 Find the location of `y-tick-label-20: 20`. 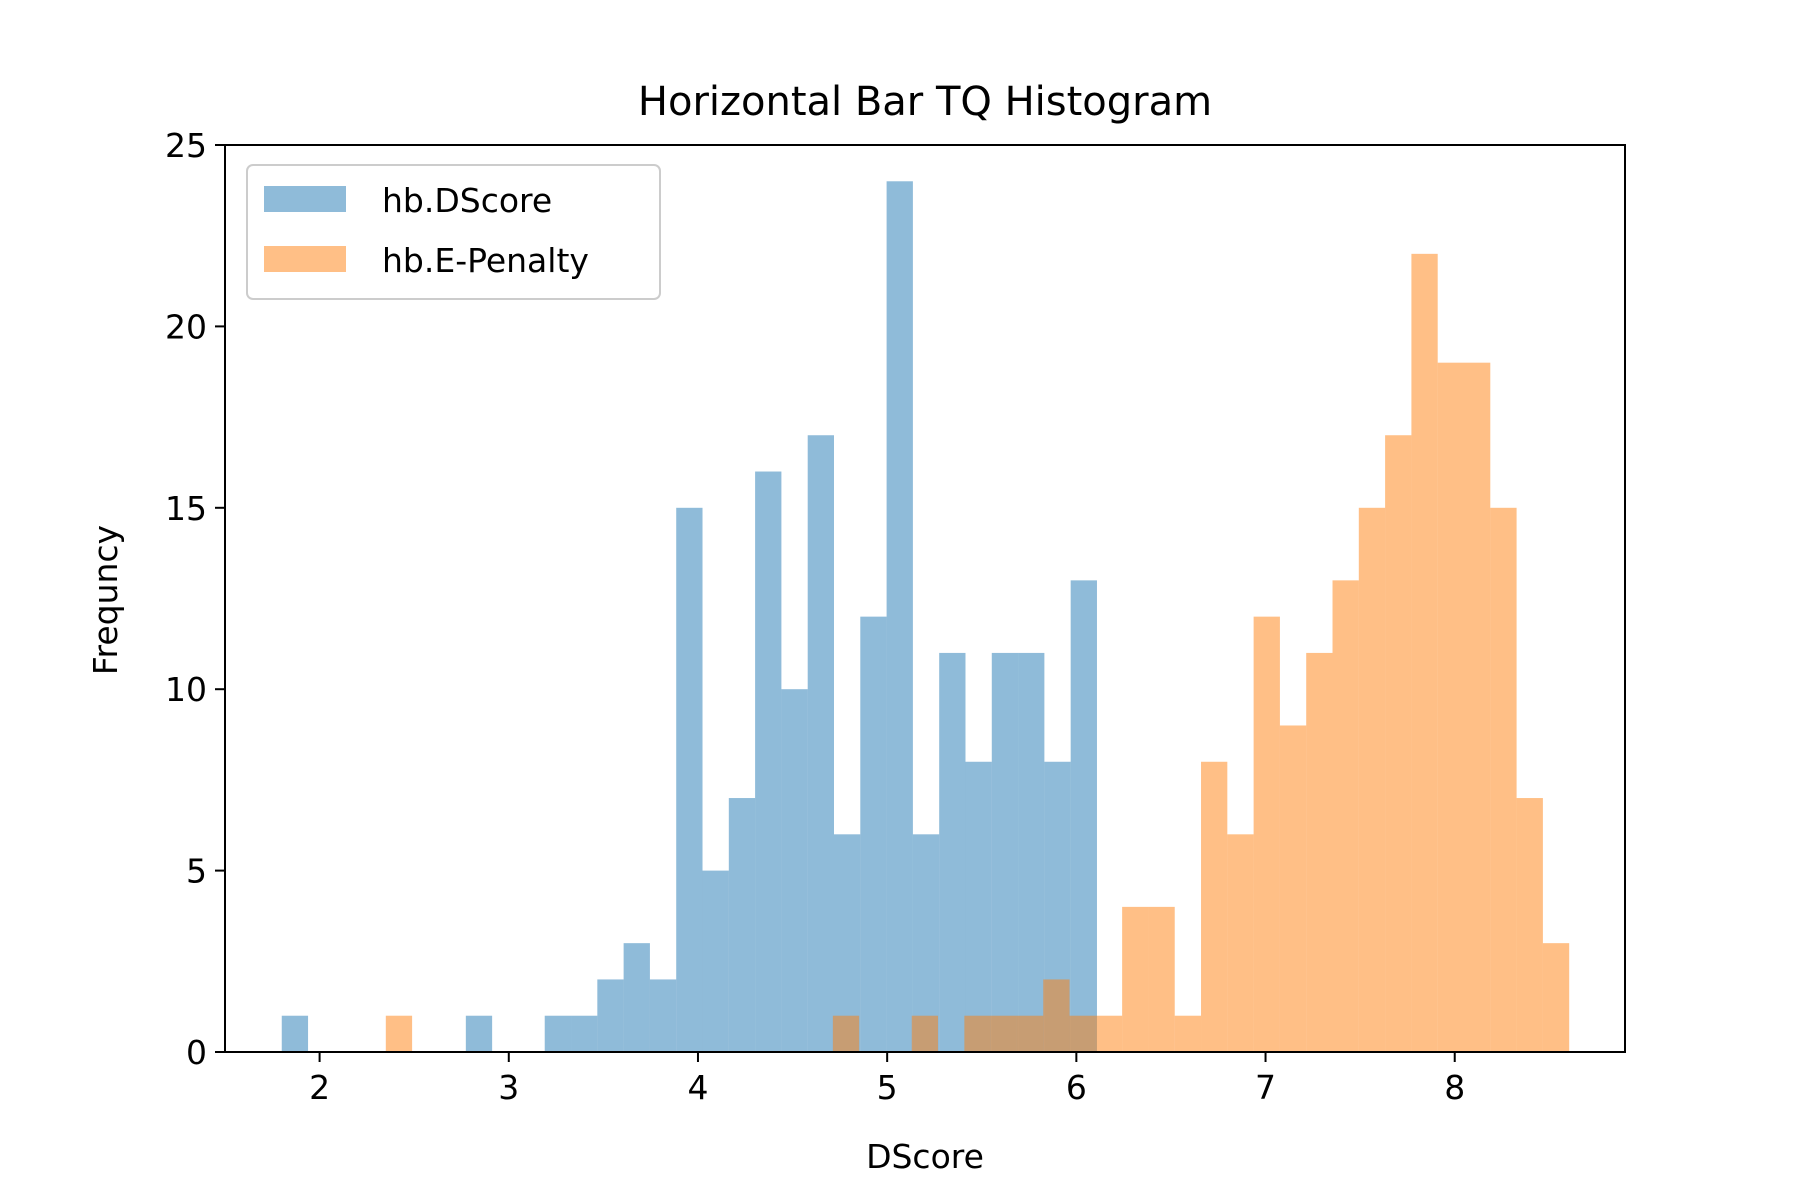

y-tick-label-20: 20 is located at coordinates (186, 326).